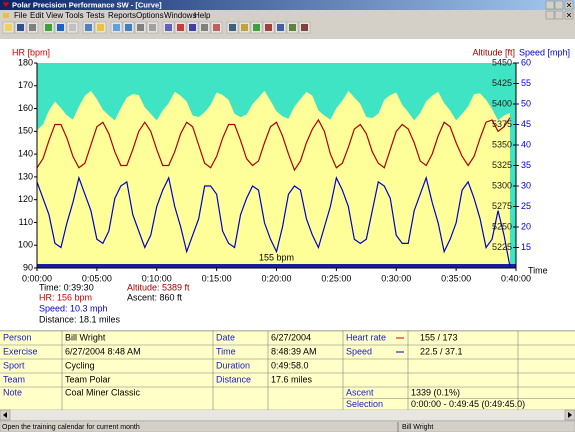  Describe the element at coordinates (180, 15) in the screenshot. I see `menu-item: Windows` at that location.